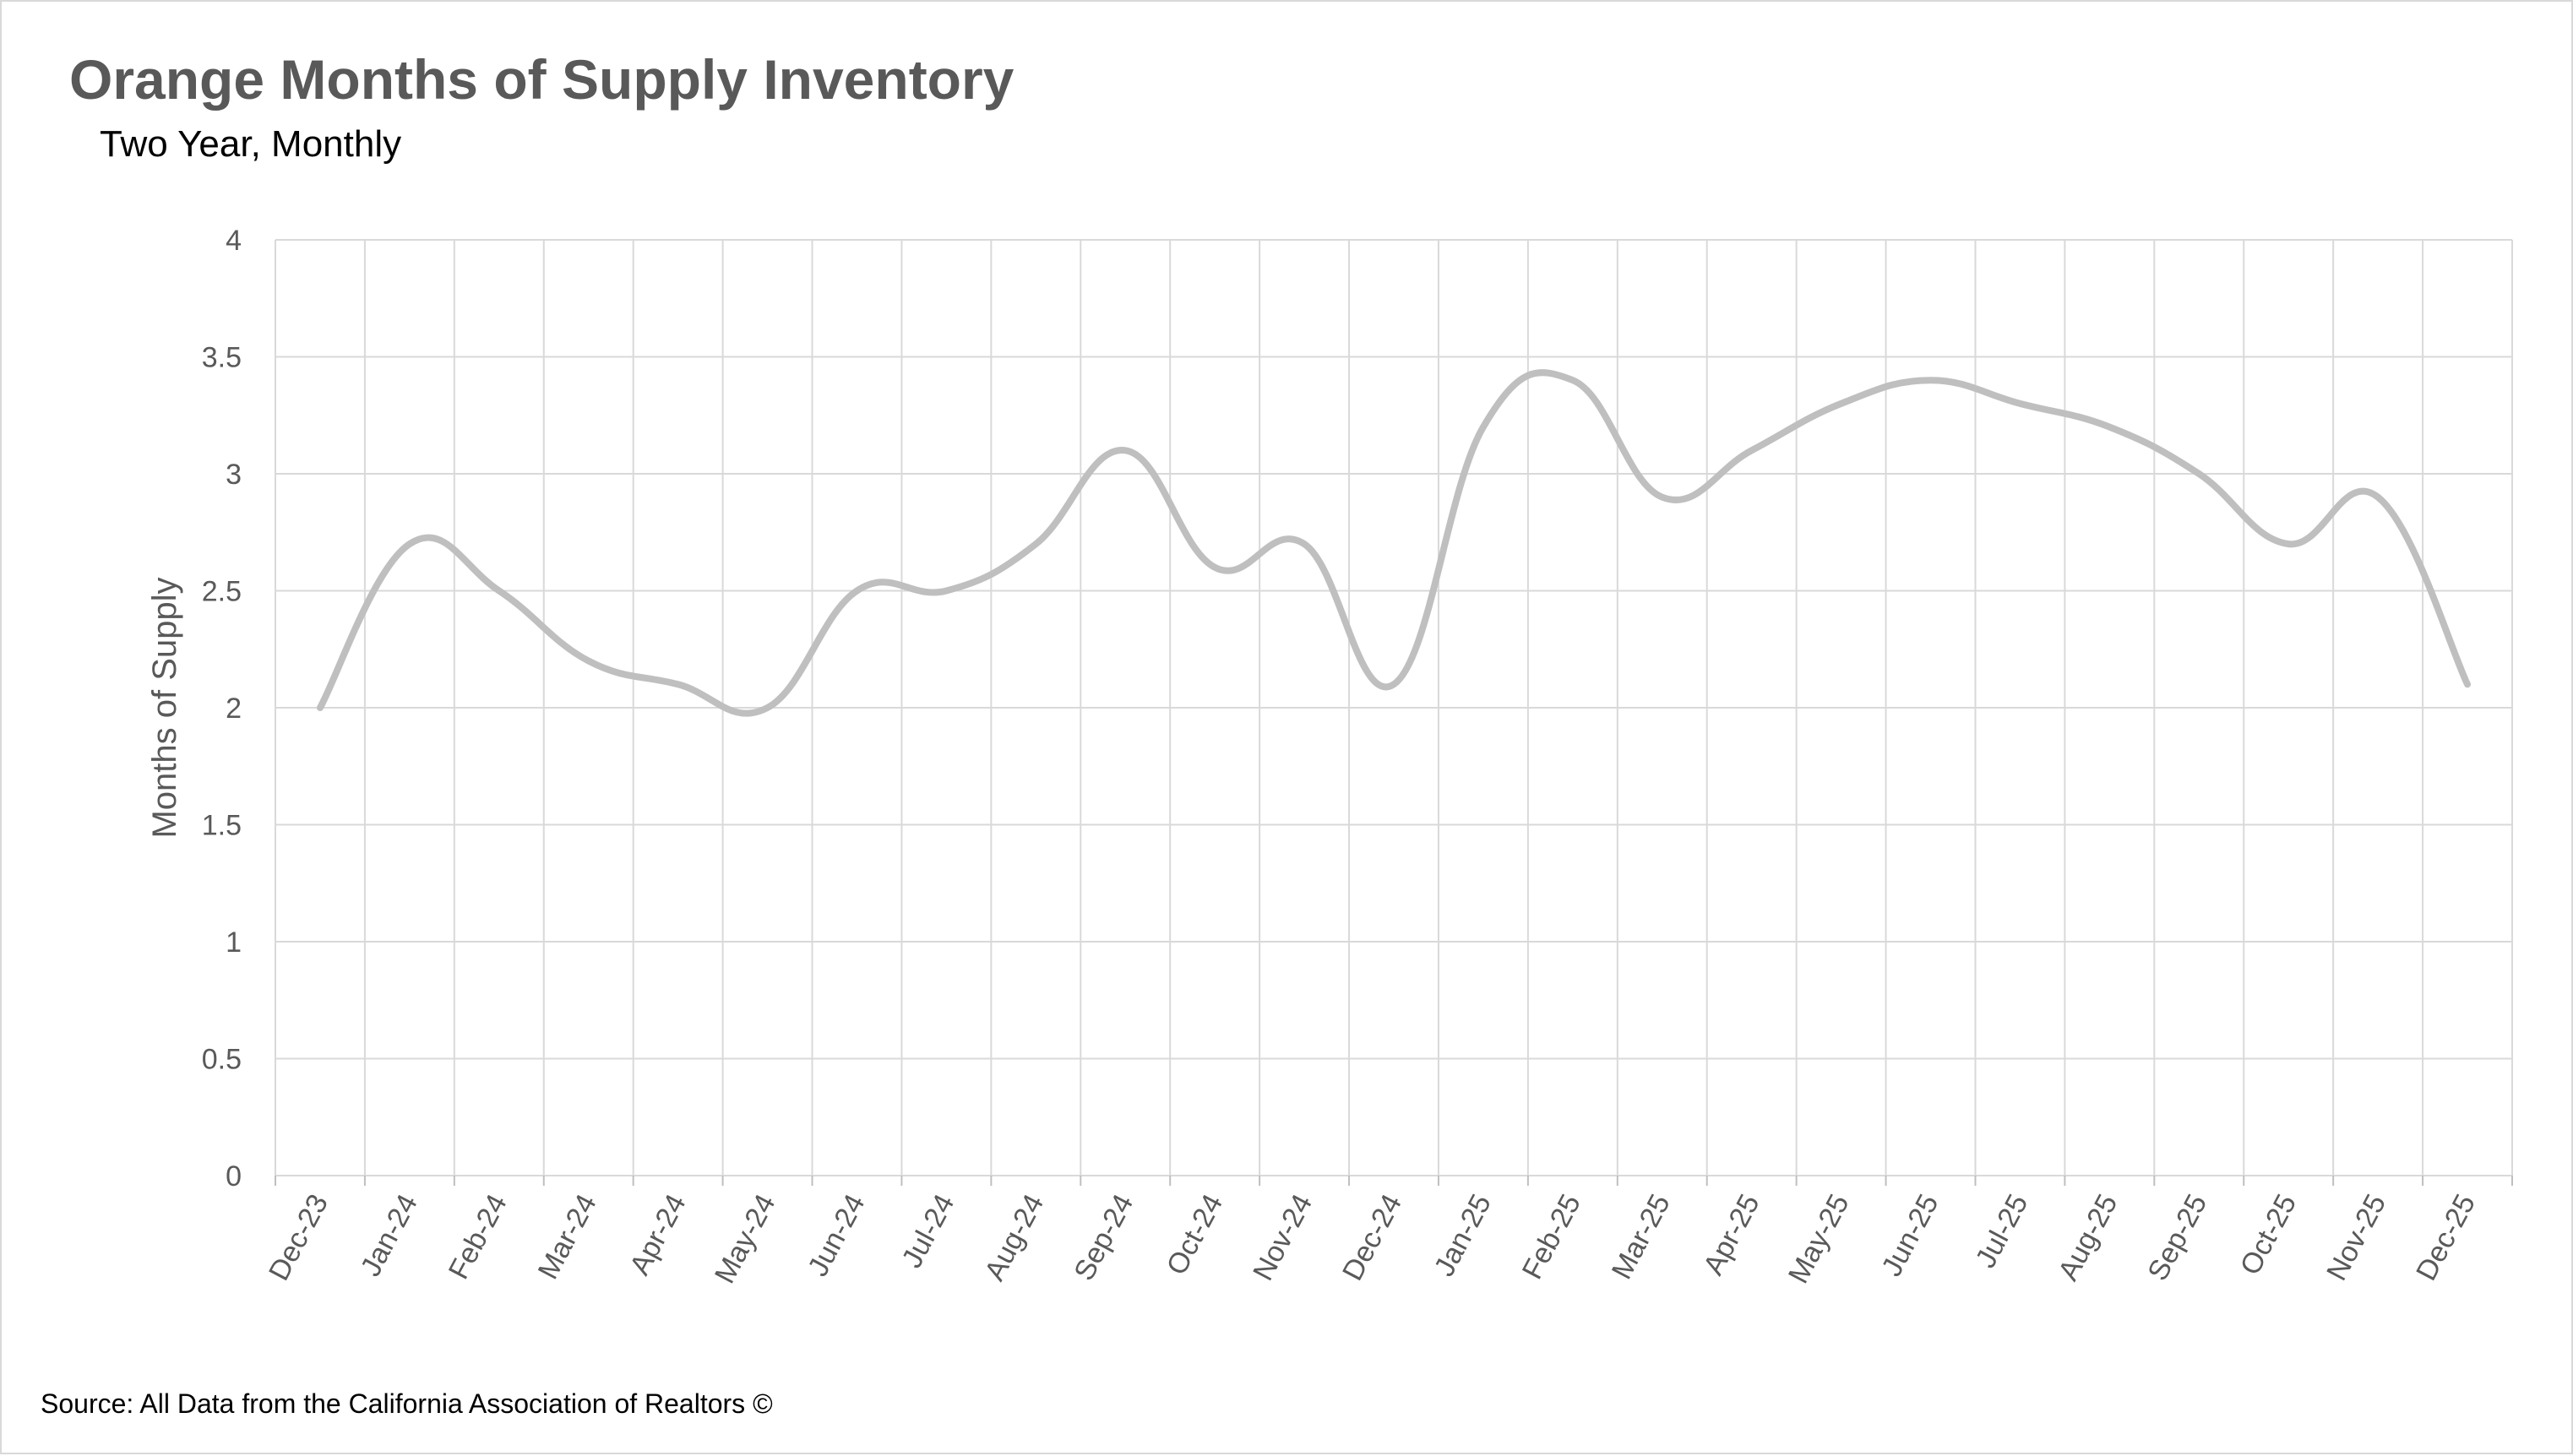 This screenshot has width=2573, height=1456. What do you see at coordinates (234, 475) in the screenshot?
I see `y-tick-label: 3` at bounding box center [234, 475].